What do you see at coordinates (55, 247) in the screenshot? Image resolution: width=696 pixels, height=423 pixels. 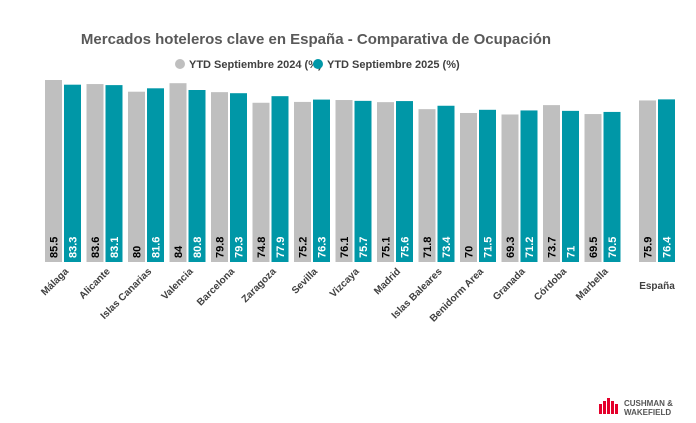 I see `value-label: 85.5` at bounding box center [55, 247].